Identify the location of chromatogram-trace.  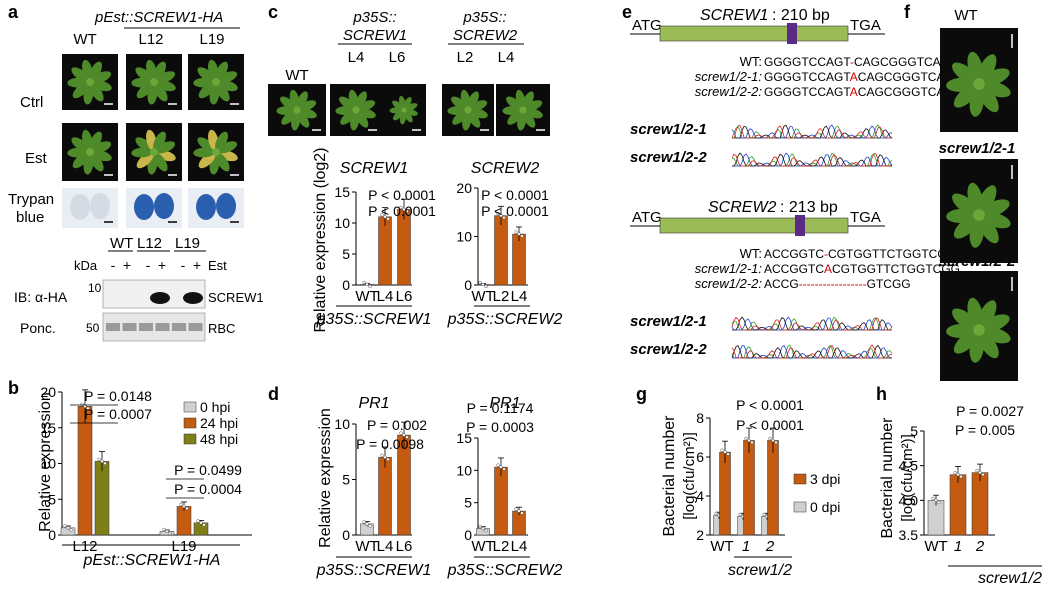
(812, 323).